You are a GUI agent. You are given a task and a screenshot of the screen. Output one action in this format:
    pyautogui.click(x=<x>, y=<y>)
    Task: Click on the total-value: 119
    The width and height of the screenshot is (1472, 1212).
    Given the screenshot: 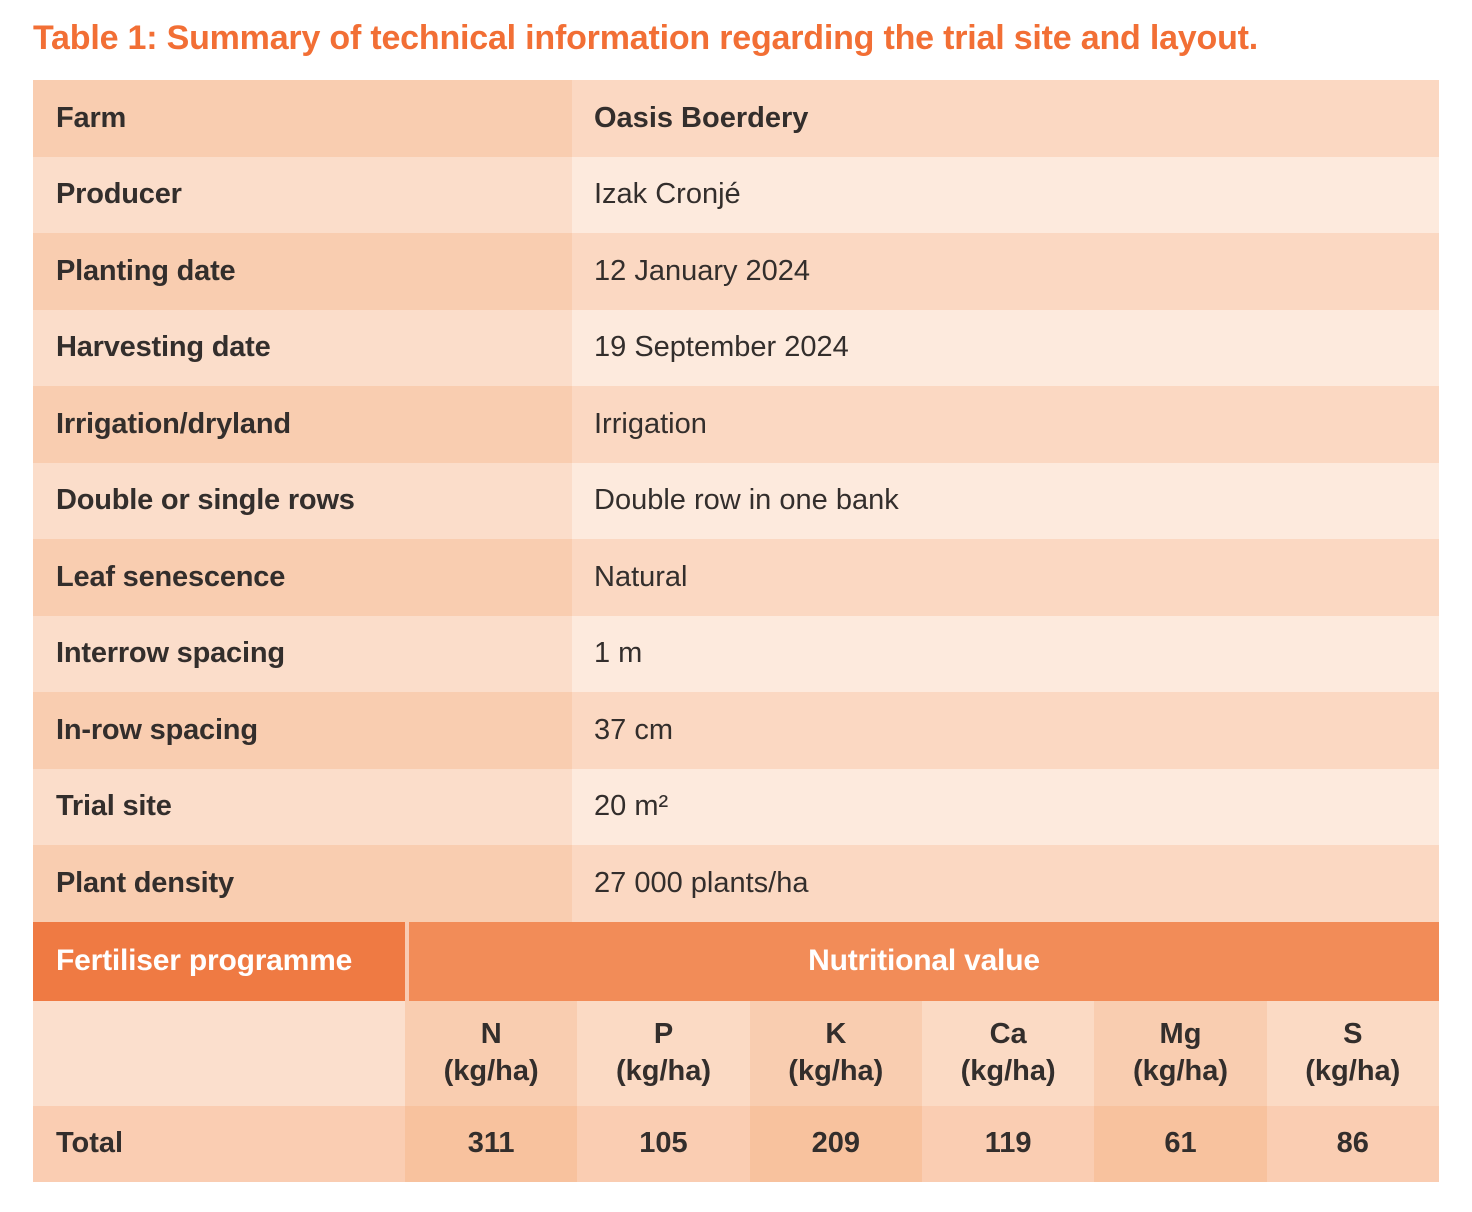 What is the action you would take?
    pyautogui.click(x=1008, y=1143)
    